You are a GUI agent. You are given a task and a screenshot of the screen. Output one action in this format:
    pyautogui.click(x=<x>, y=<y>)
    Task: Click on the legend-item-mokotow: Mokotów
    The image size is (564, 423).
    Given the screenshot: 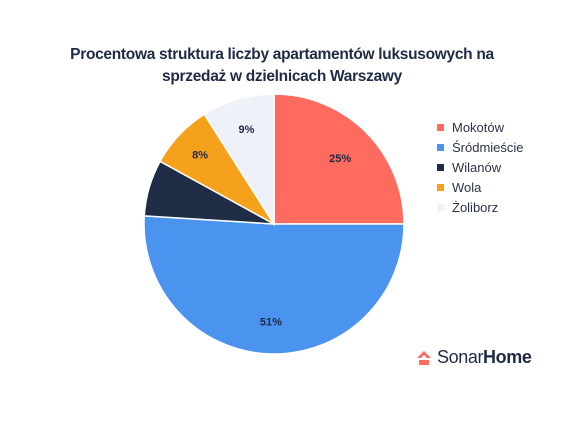 What is the action you would take?
    pyautogui.click(x=480, y=127)
    